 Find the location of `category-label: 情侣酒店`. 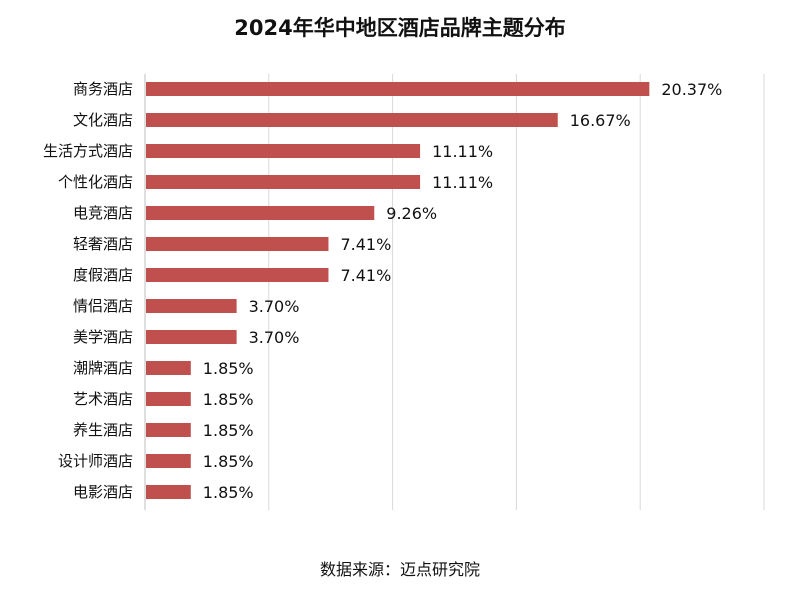

category-label: 情侣酒店 is located at coordinates (103, 306).